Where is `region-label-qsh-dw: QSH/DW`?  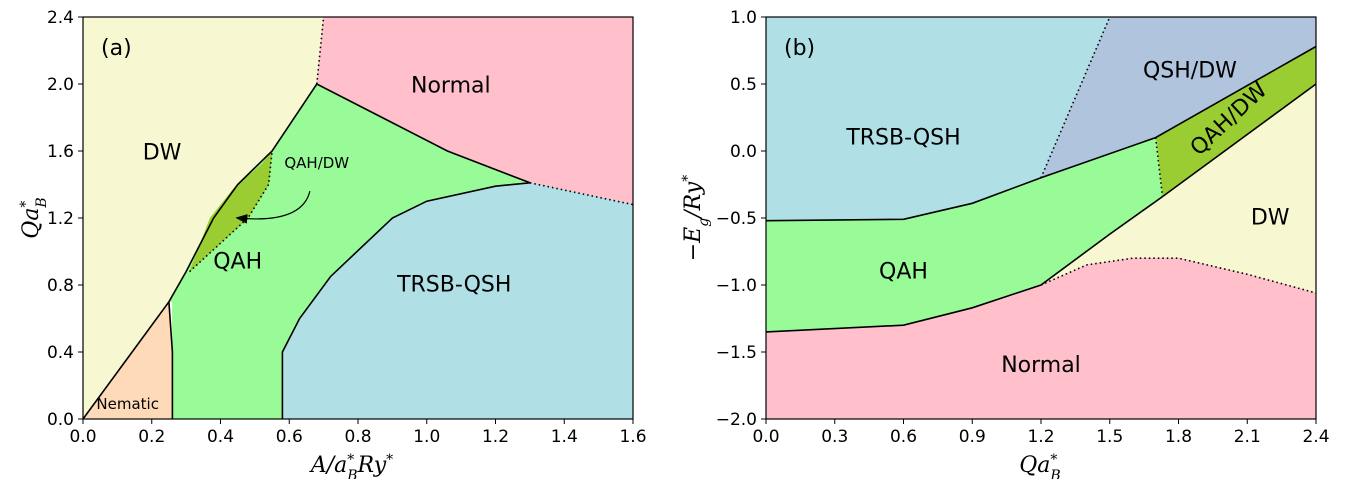 region-label-qsh-dw: QSH/DW is located at coordinates (1190, 70).